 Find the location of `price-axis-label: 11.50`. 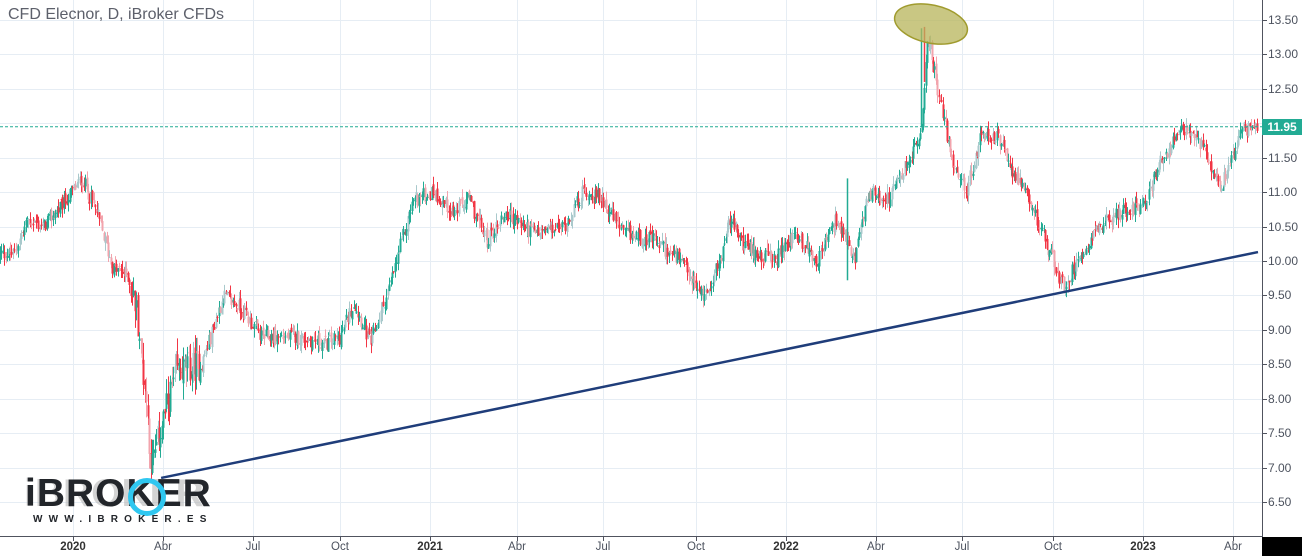

price-axis-label: 11.50 is located at coordinates (1283, 157).